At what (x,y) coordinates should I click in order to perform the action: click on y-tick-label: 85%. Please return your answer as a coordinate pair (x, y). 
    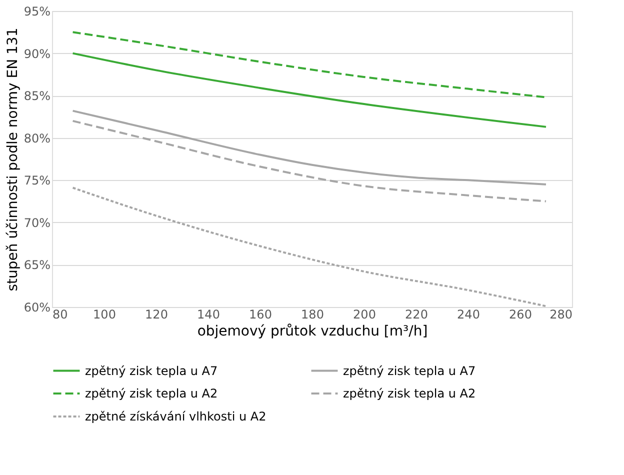
    Looking at the image, I should click on (37, 96).